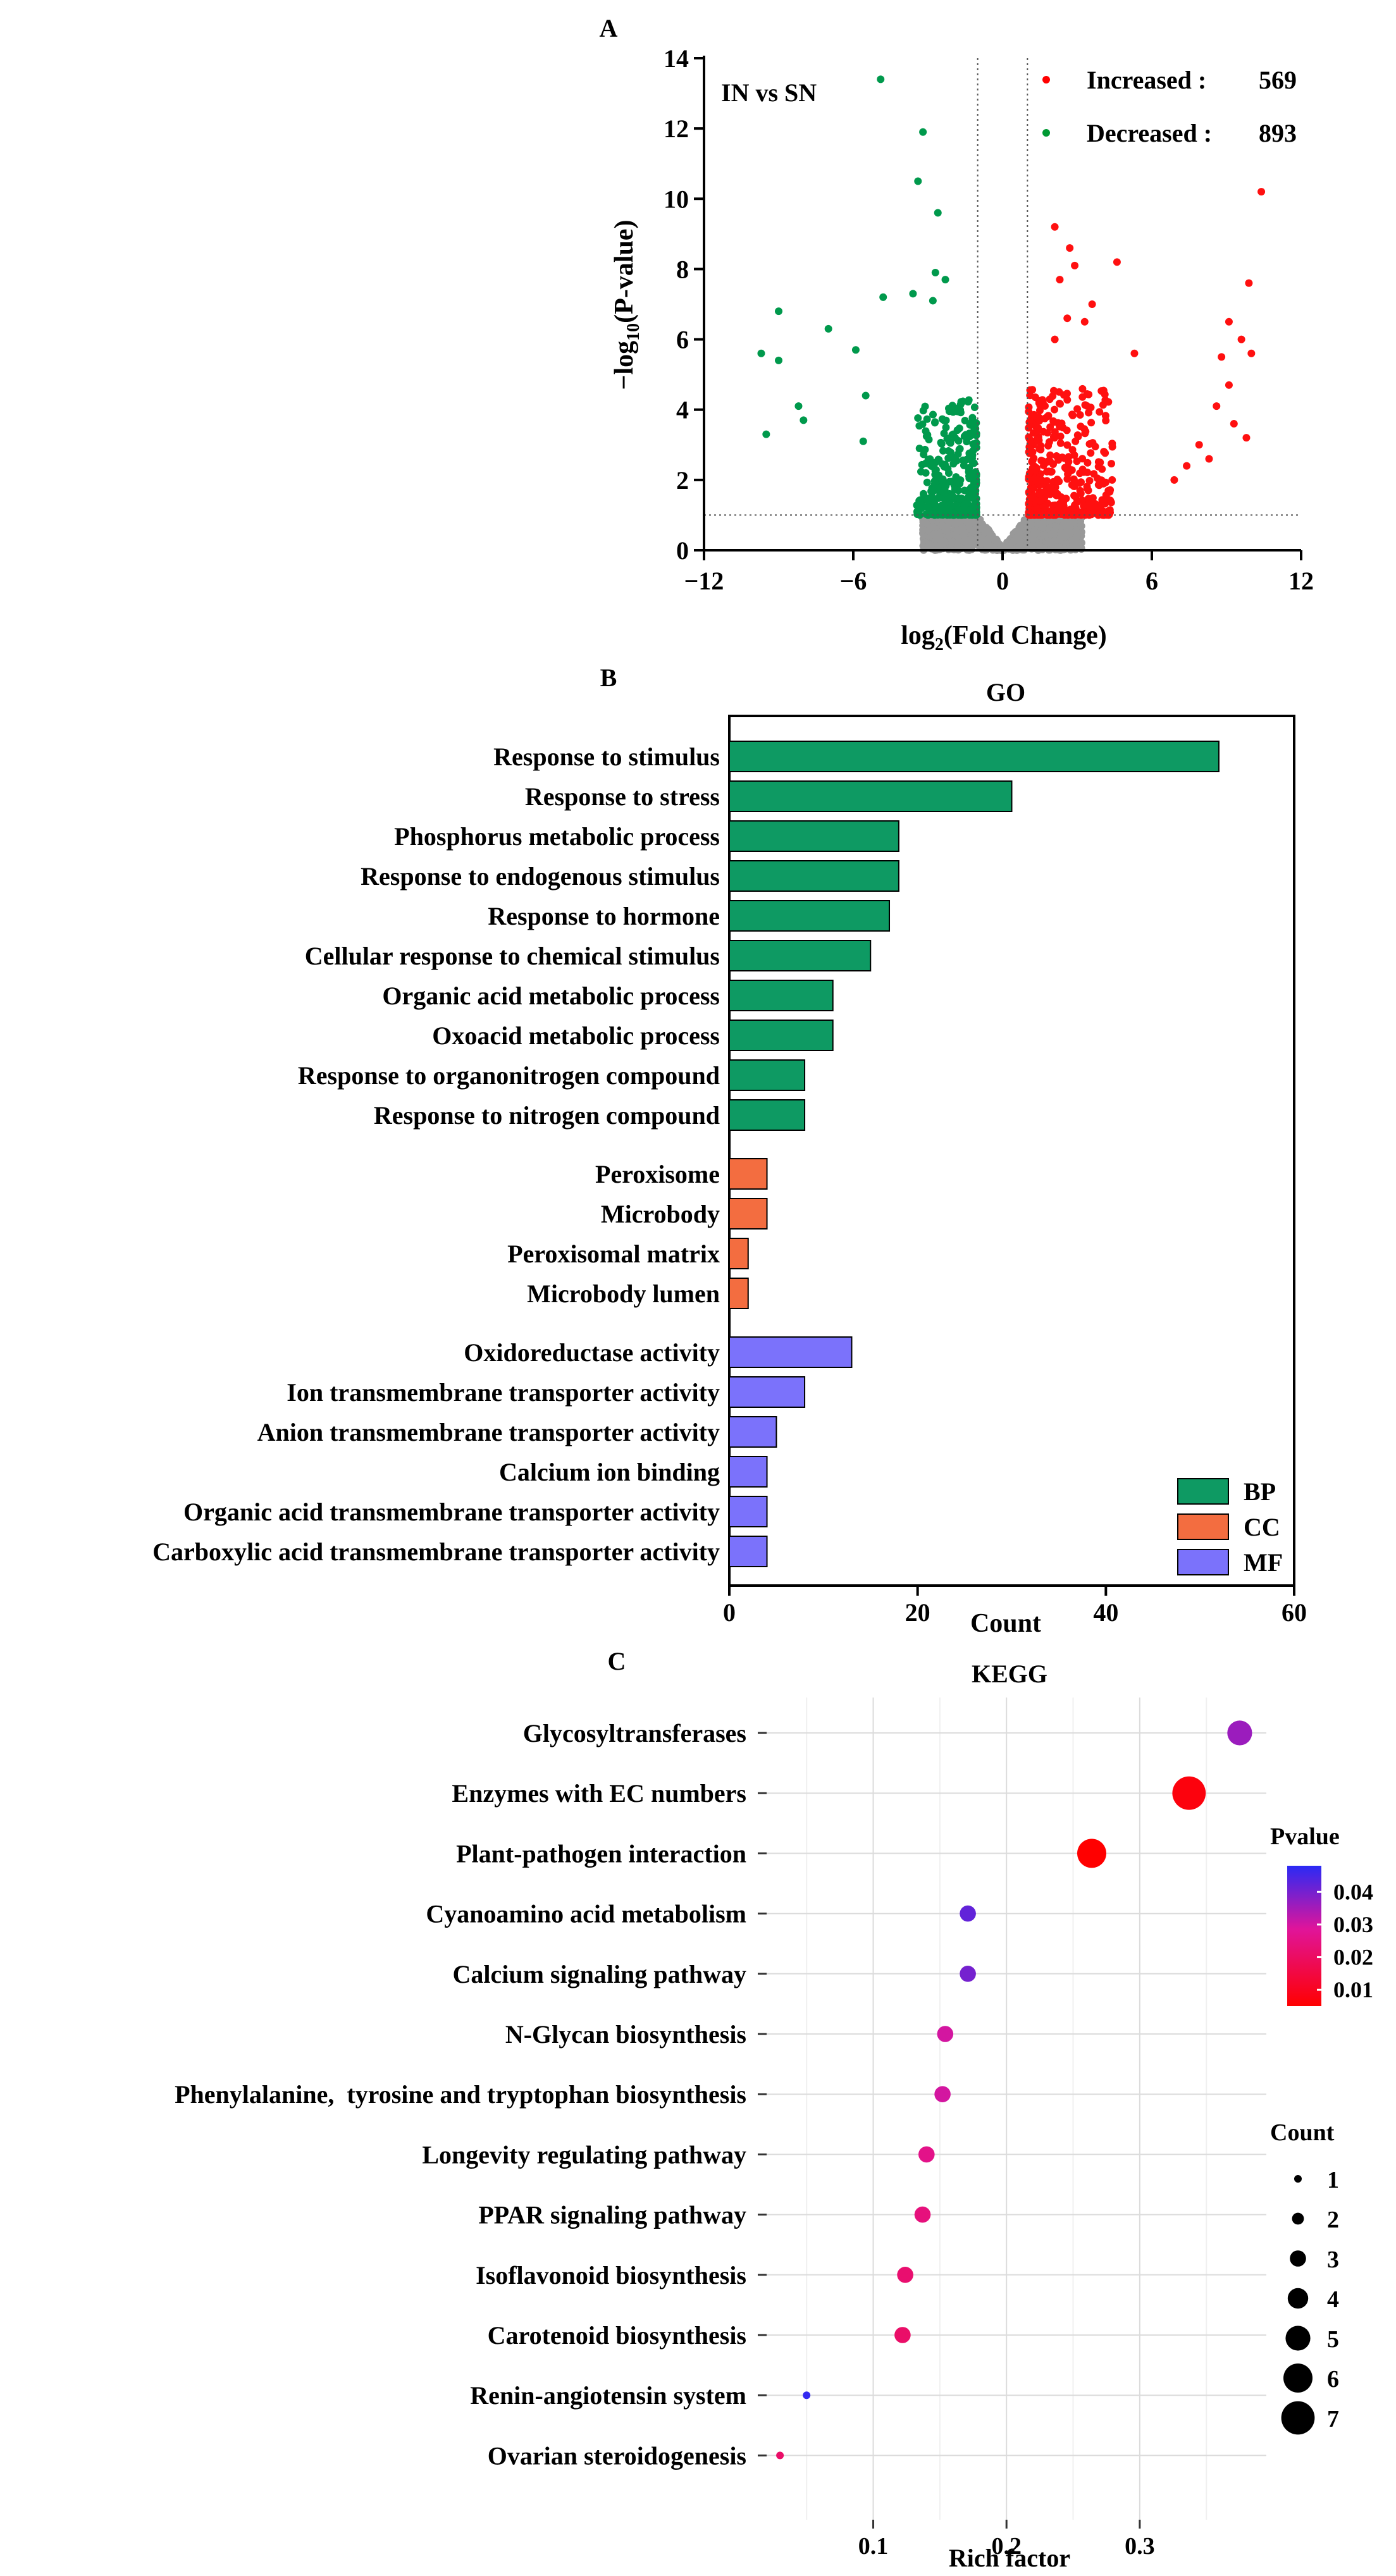 The image size is (1396, 2576). Describe the element at coordinates (613, 1254) in the screenshot. I see `go-category-label: Peroxisomal matrix` at that location.